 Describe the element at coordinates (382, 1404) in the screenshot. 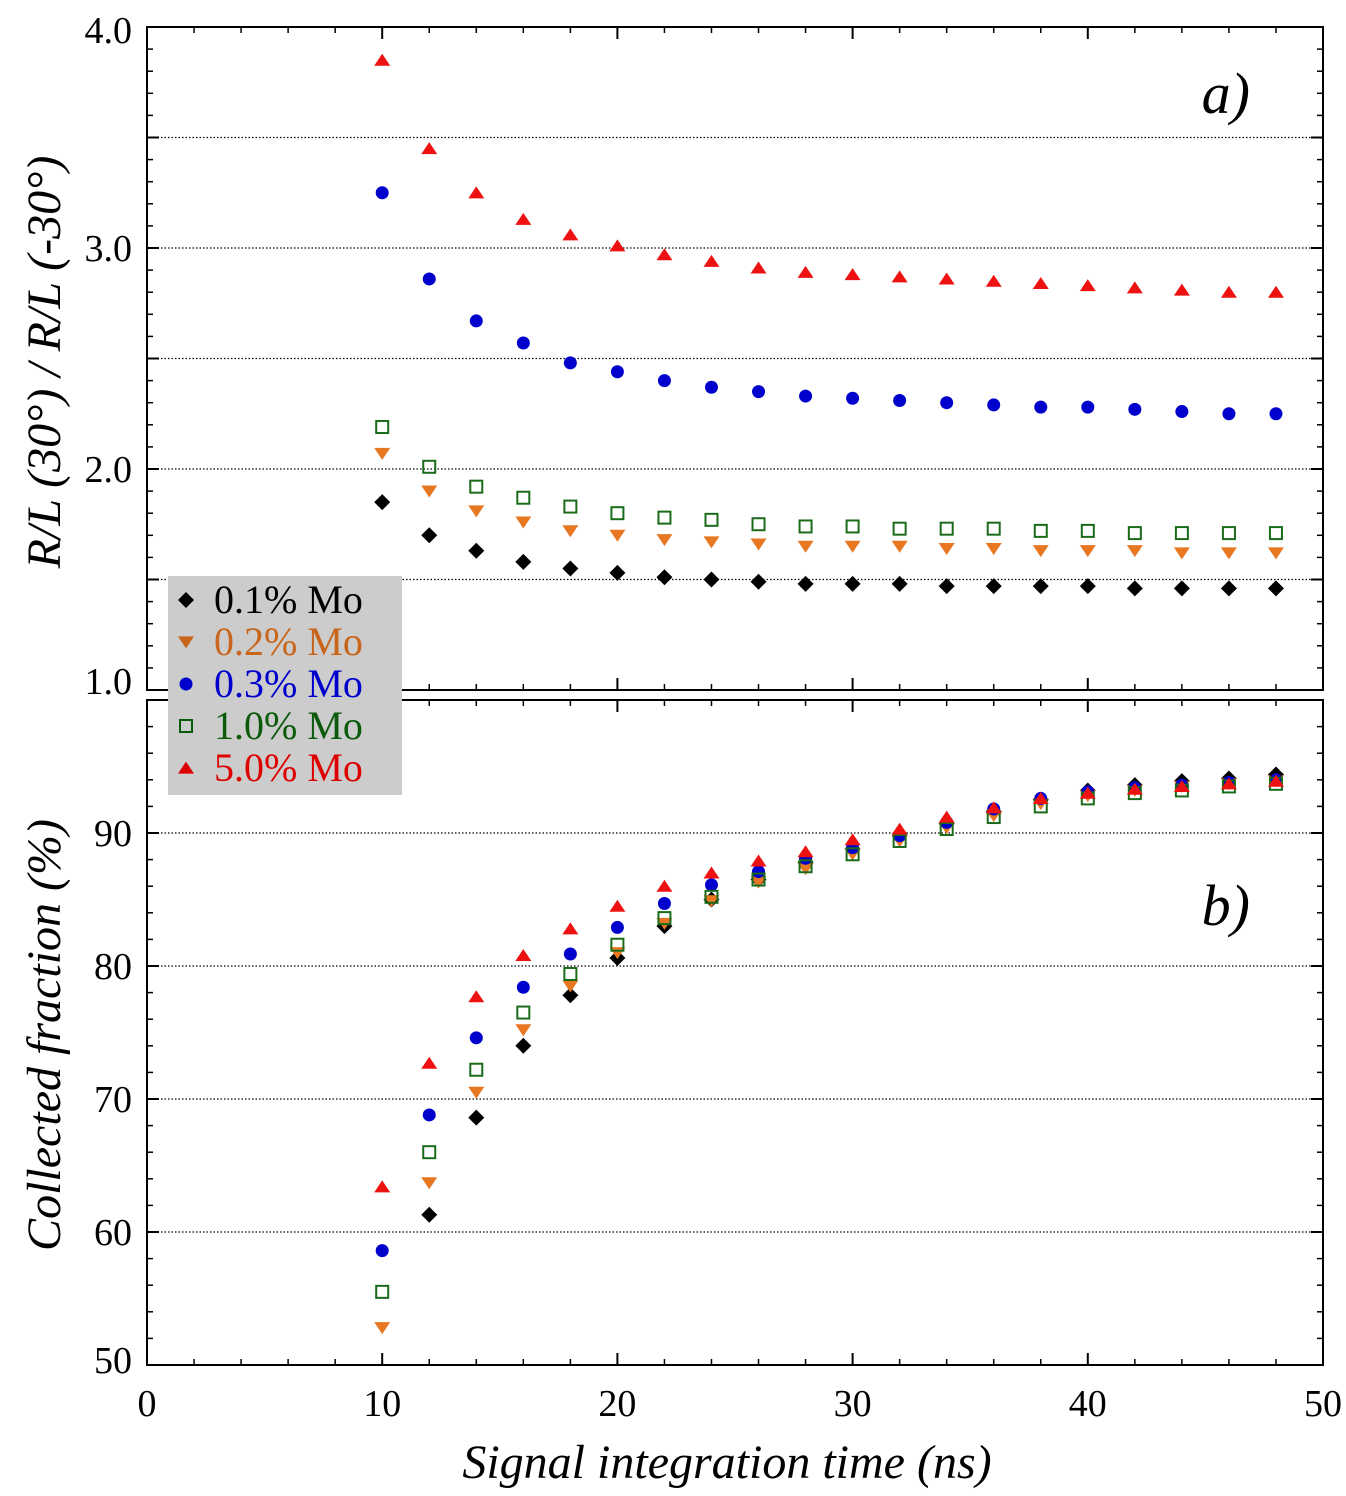

I see `x-tick-label: 10` at that location.